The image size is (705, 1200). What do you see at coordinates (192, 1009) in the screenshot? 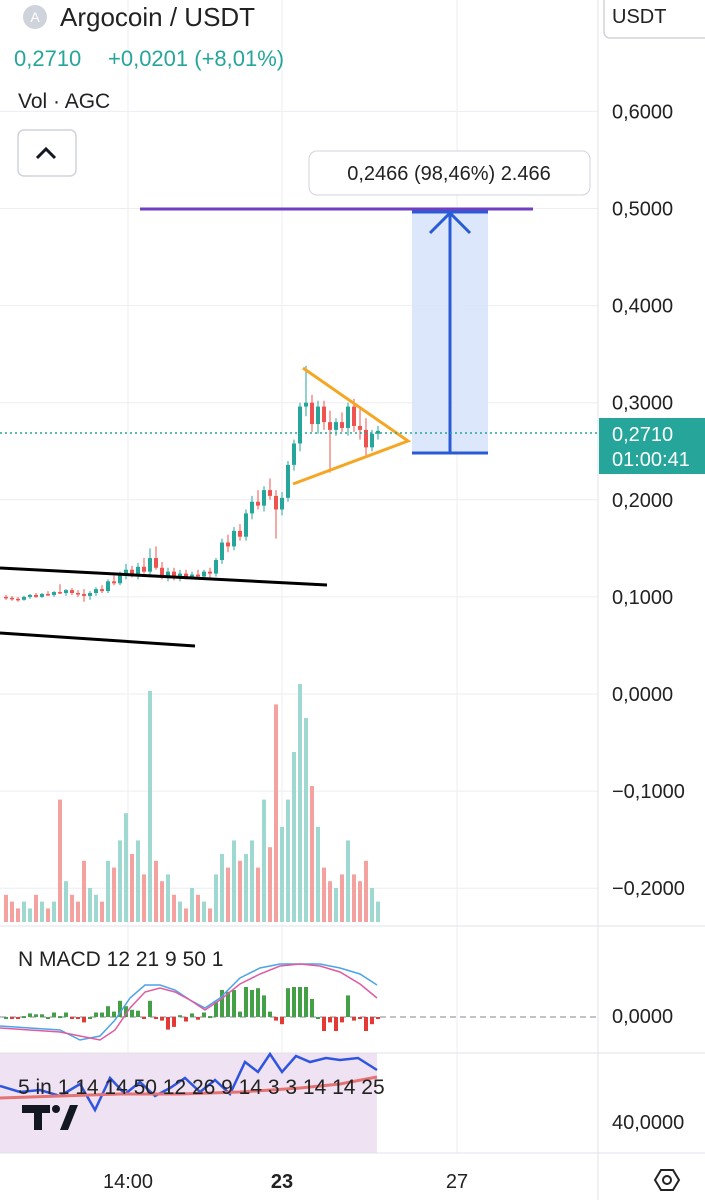
I see `macd-histogram` at bounding box center [192, 1009].